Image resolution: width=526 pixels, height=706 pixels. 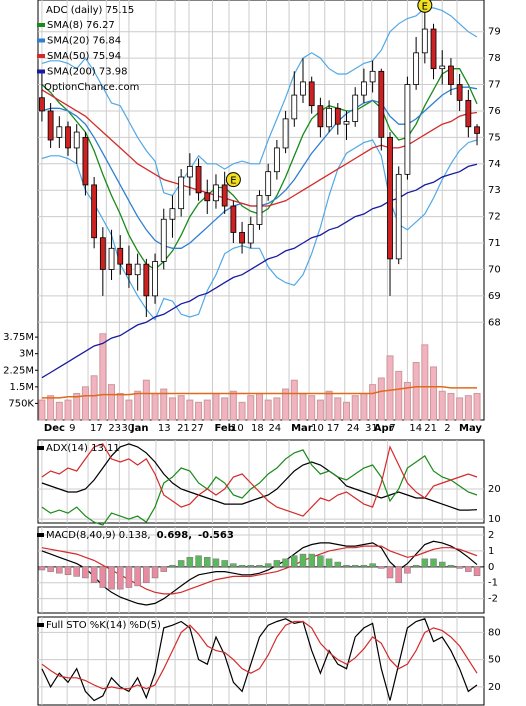 I want to click on event-label: E, so click(x=233, y=181).